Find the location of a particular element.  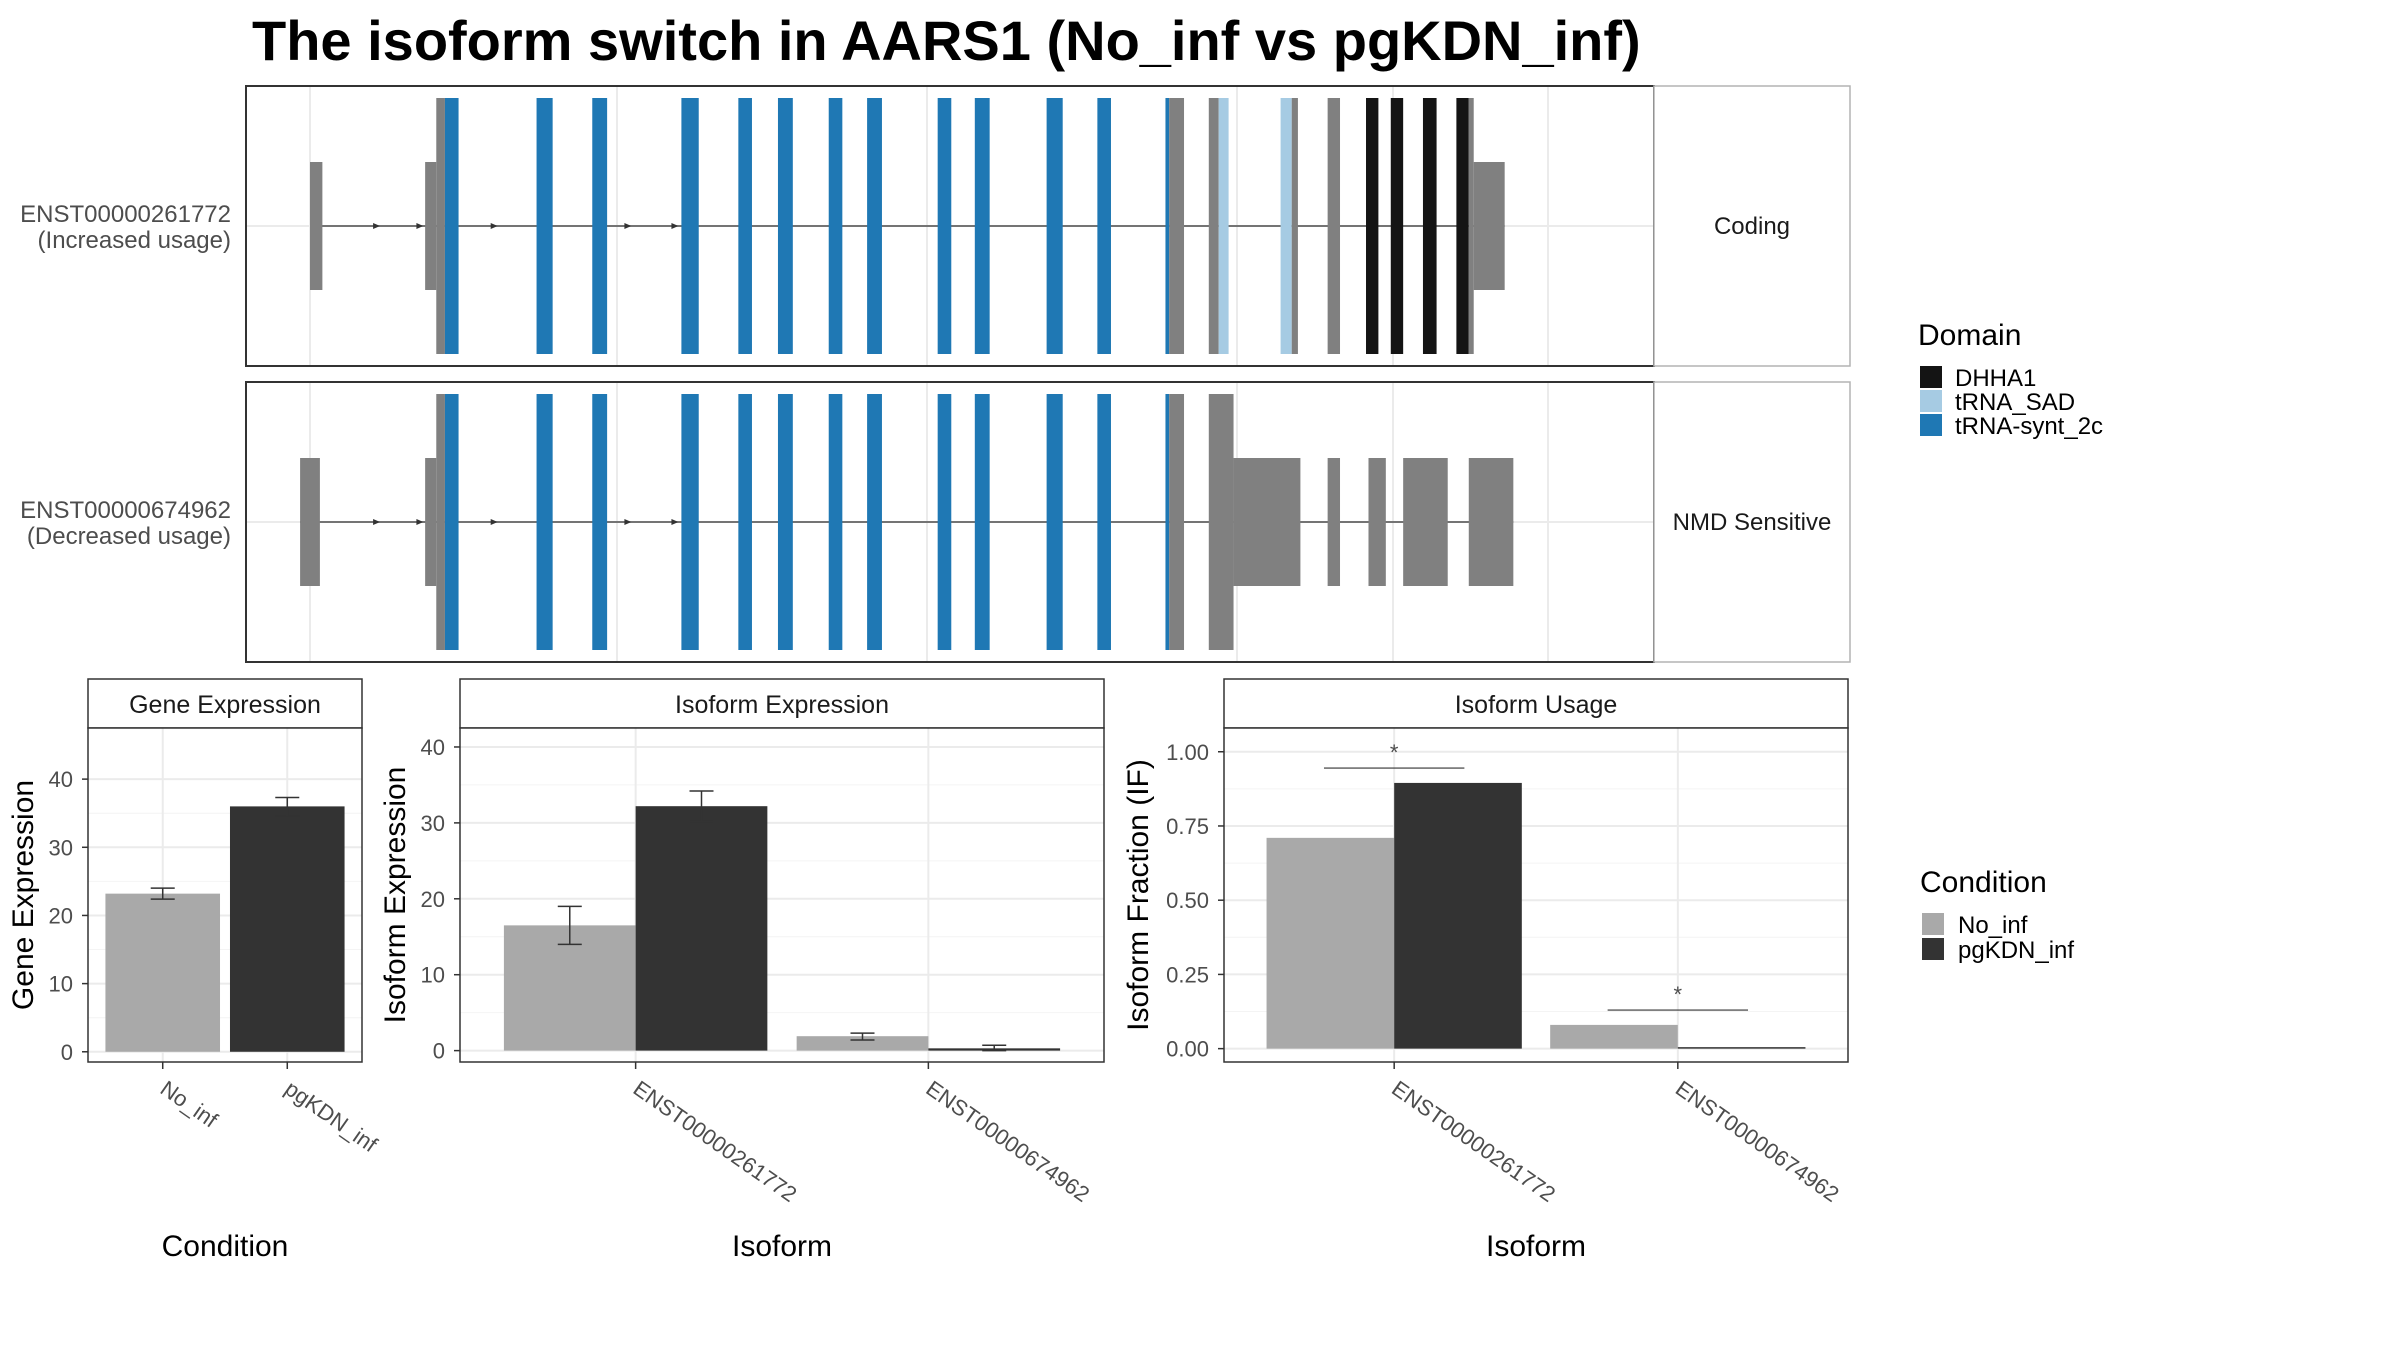

facet-strip-label: Isoform Expression is located at coordinates (782, 705).